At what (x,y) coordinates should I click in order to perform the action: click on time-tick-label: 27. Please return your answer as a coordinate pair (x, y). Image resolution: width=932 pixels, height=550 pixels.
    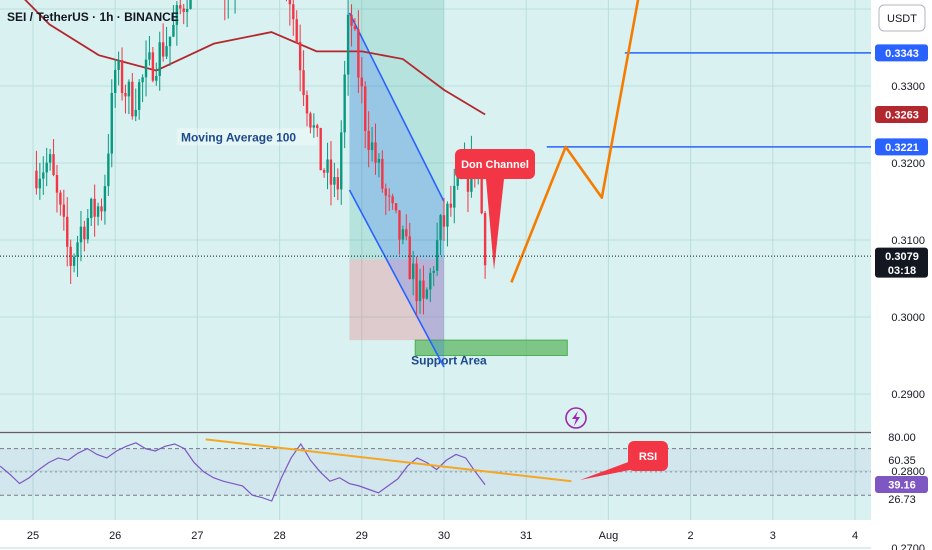
    Looking at the image, I should click on (197, 536).